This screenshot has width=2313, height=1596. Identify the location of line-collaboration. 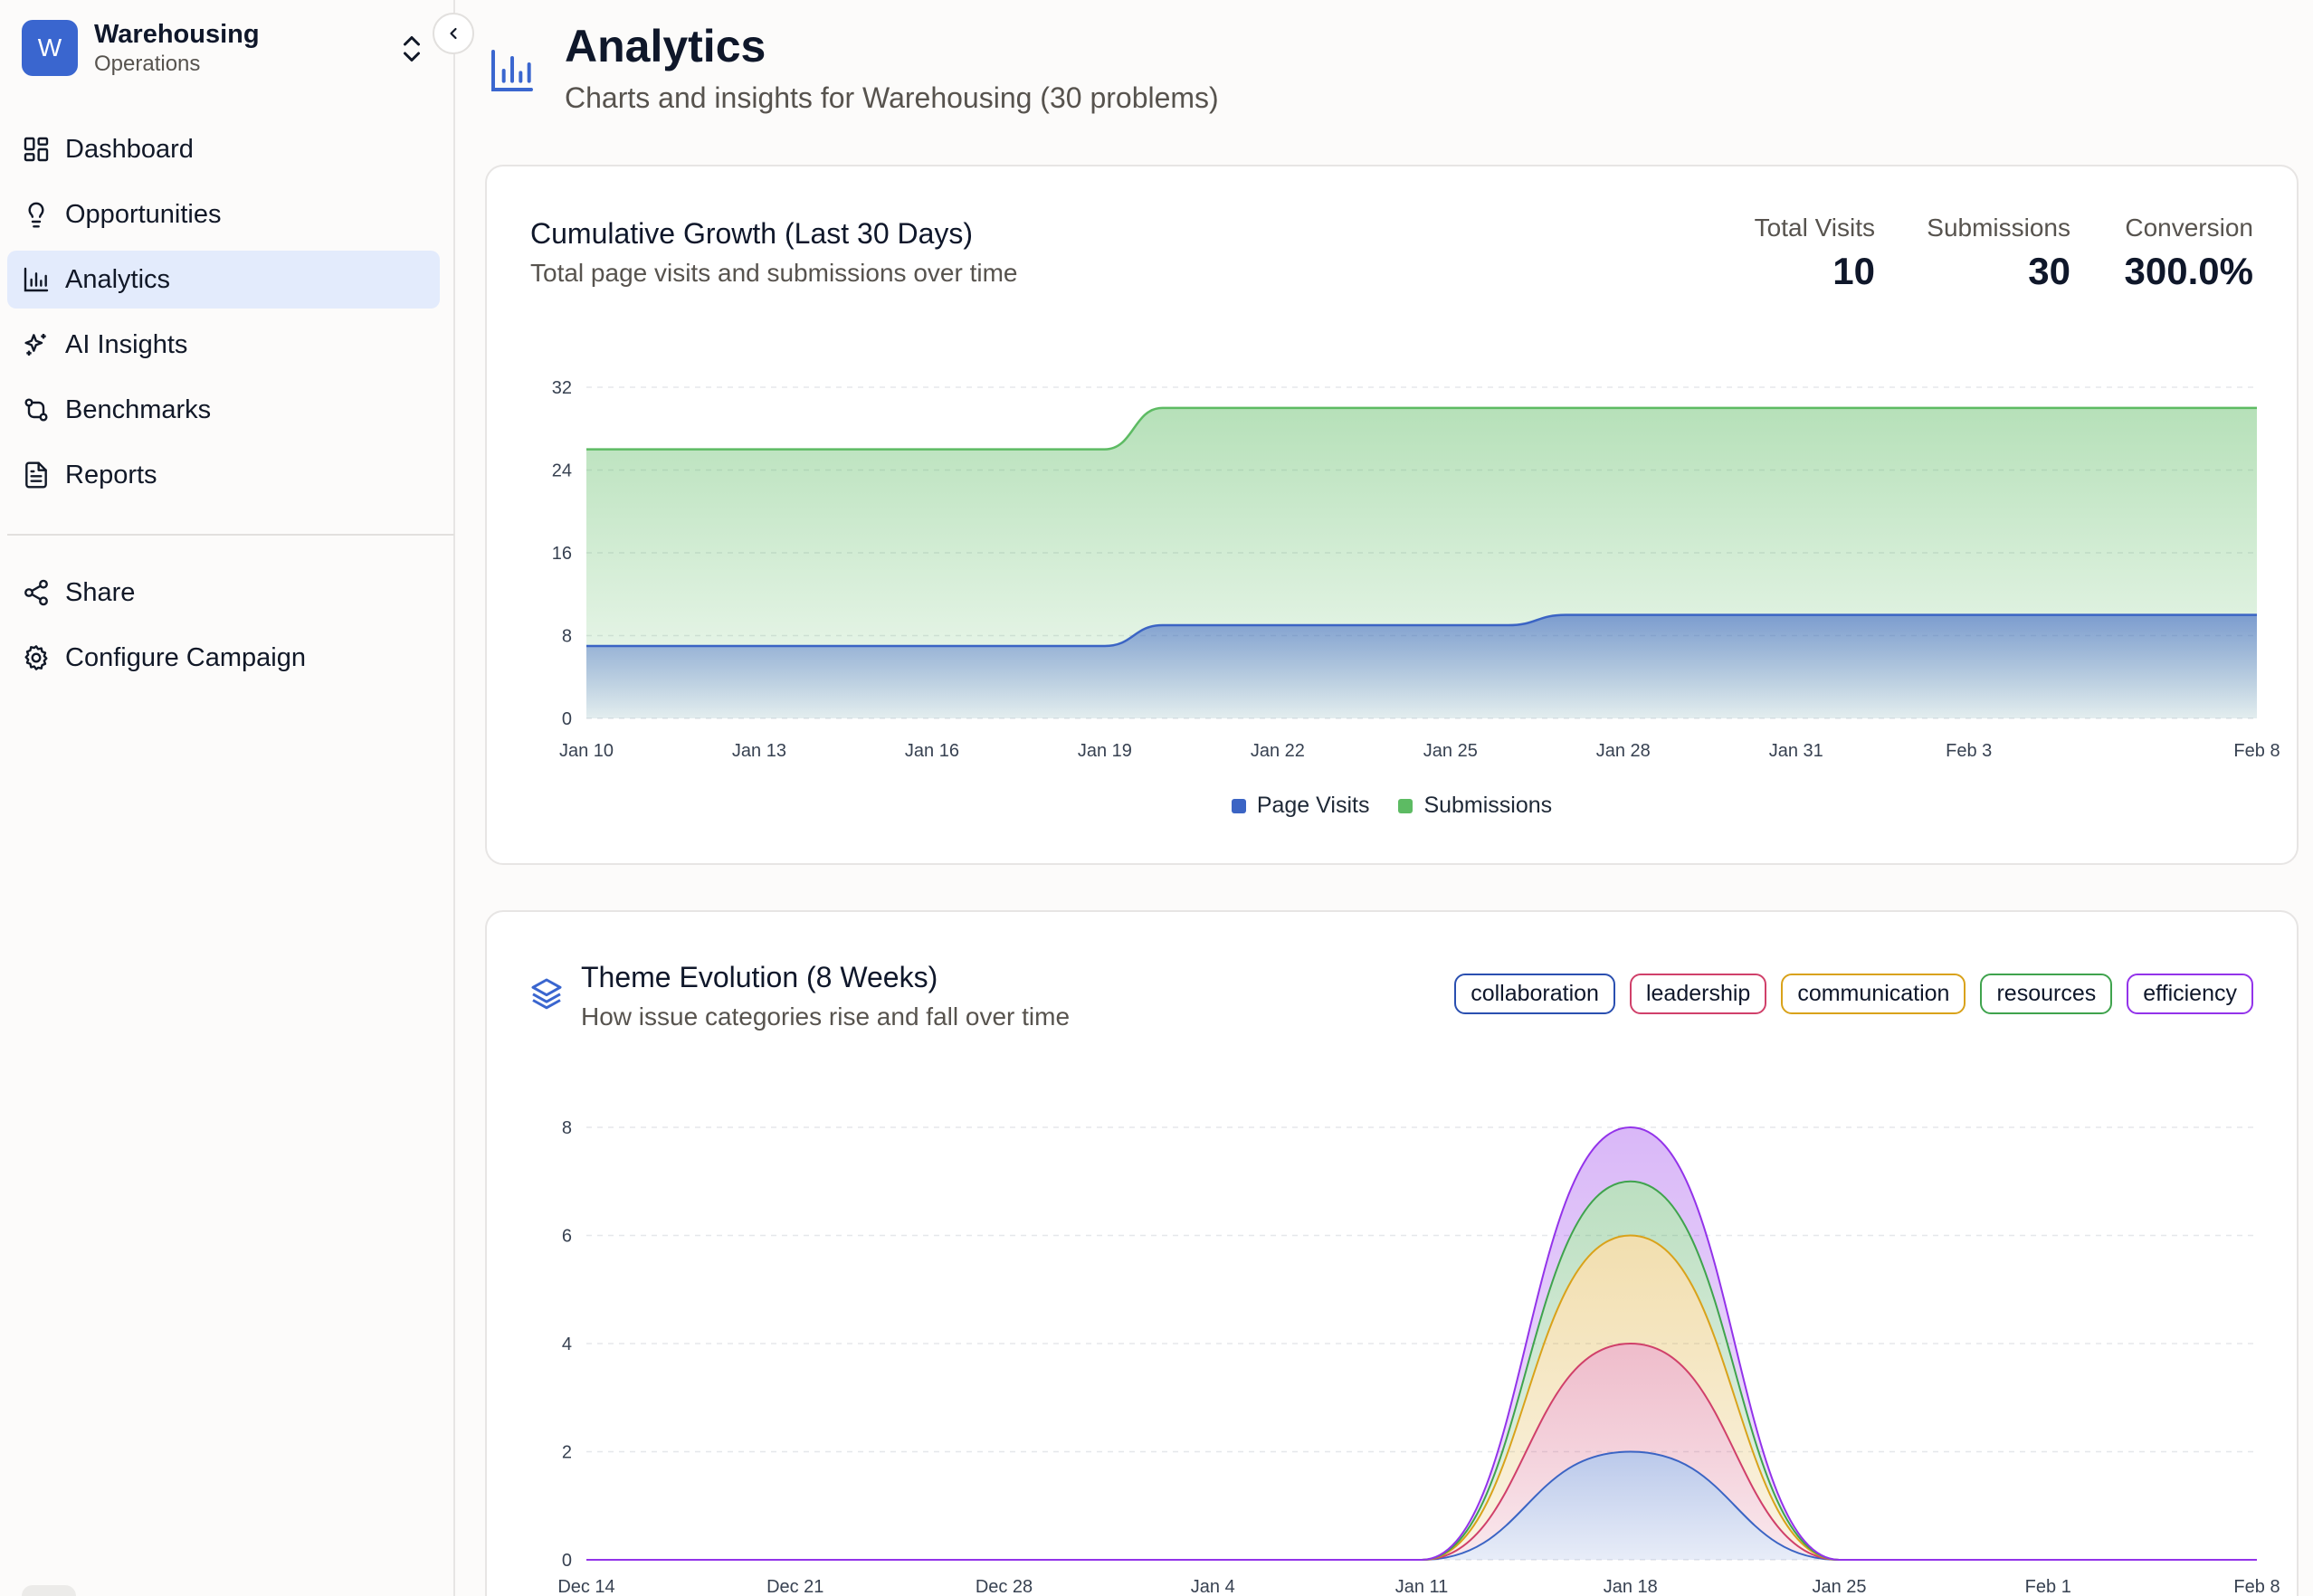
(1421, 1506).